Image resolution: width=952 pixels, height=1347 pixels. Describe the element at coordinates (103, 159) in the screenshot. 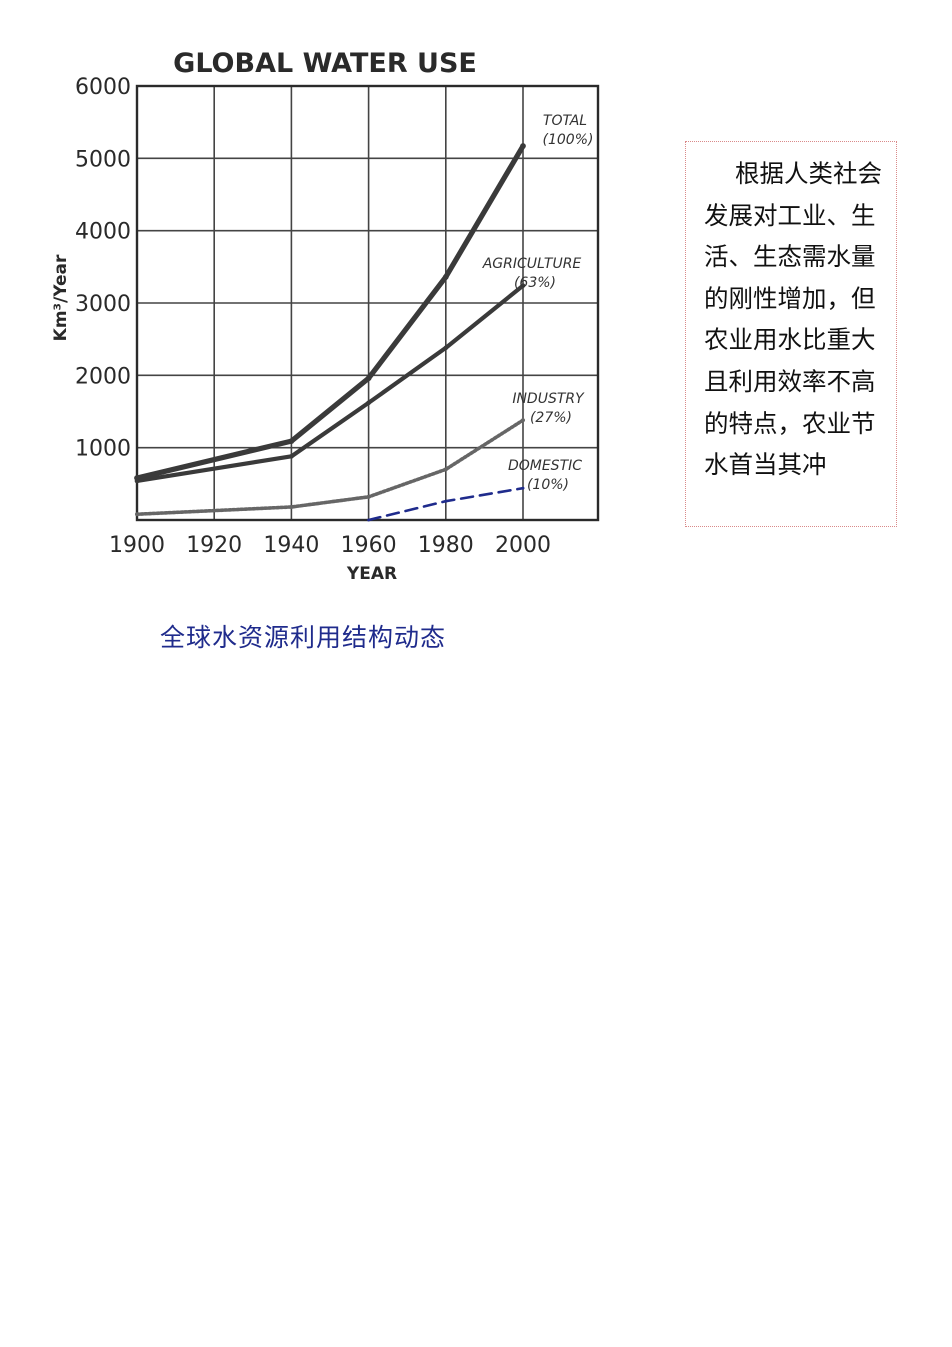

I see `y-tick-label-5000: 5000` at that location.